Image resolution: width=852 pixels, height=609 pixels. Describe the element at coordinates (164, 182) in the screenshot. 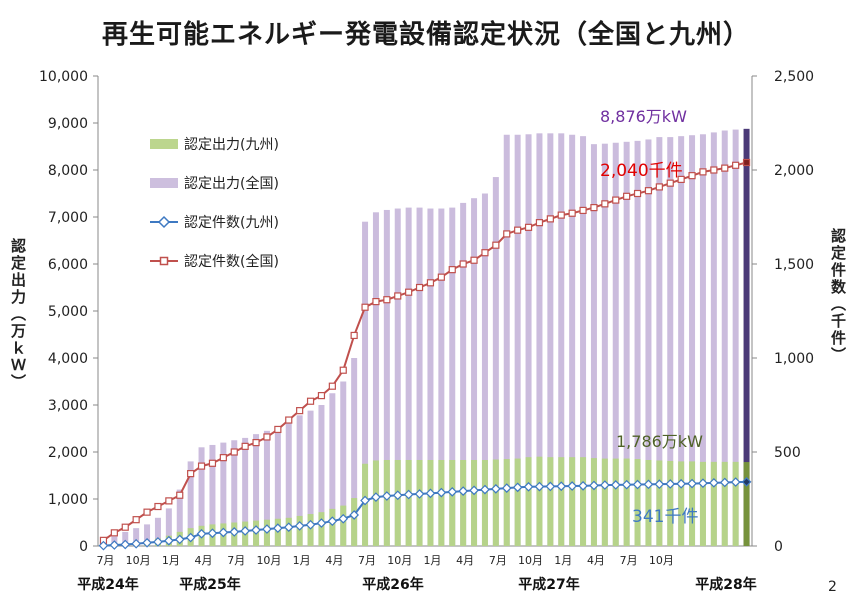

I see `legend-swatch-output-zenkoku` at that location.